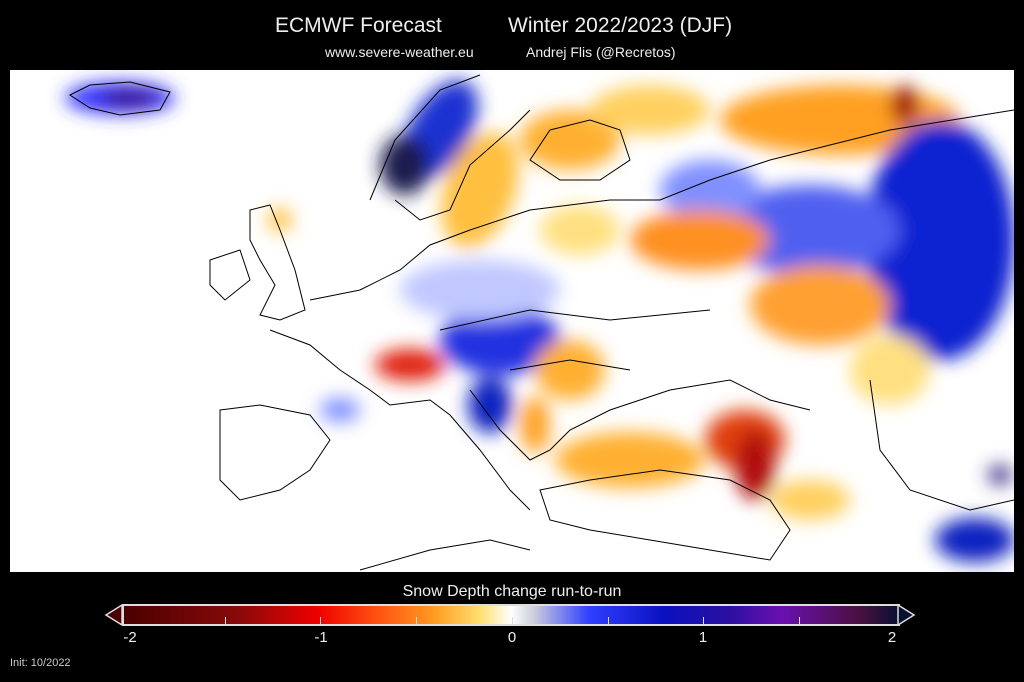 The height and width of the screenshot is (682, 1024). I want to click on author-credit: Andrej Flis (@Recretos), so click(601, 52).